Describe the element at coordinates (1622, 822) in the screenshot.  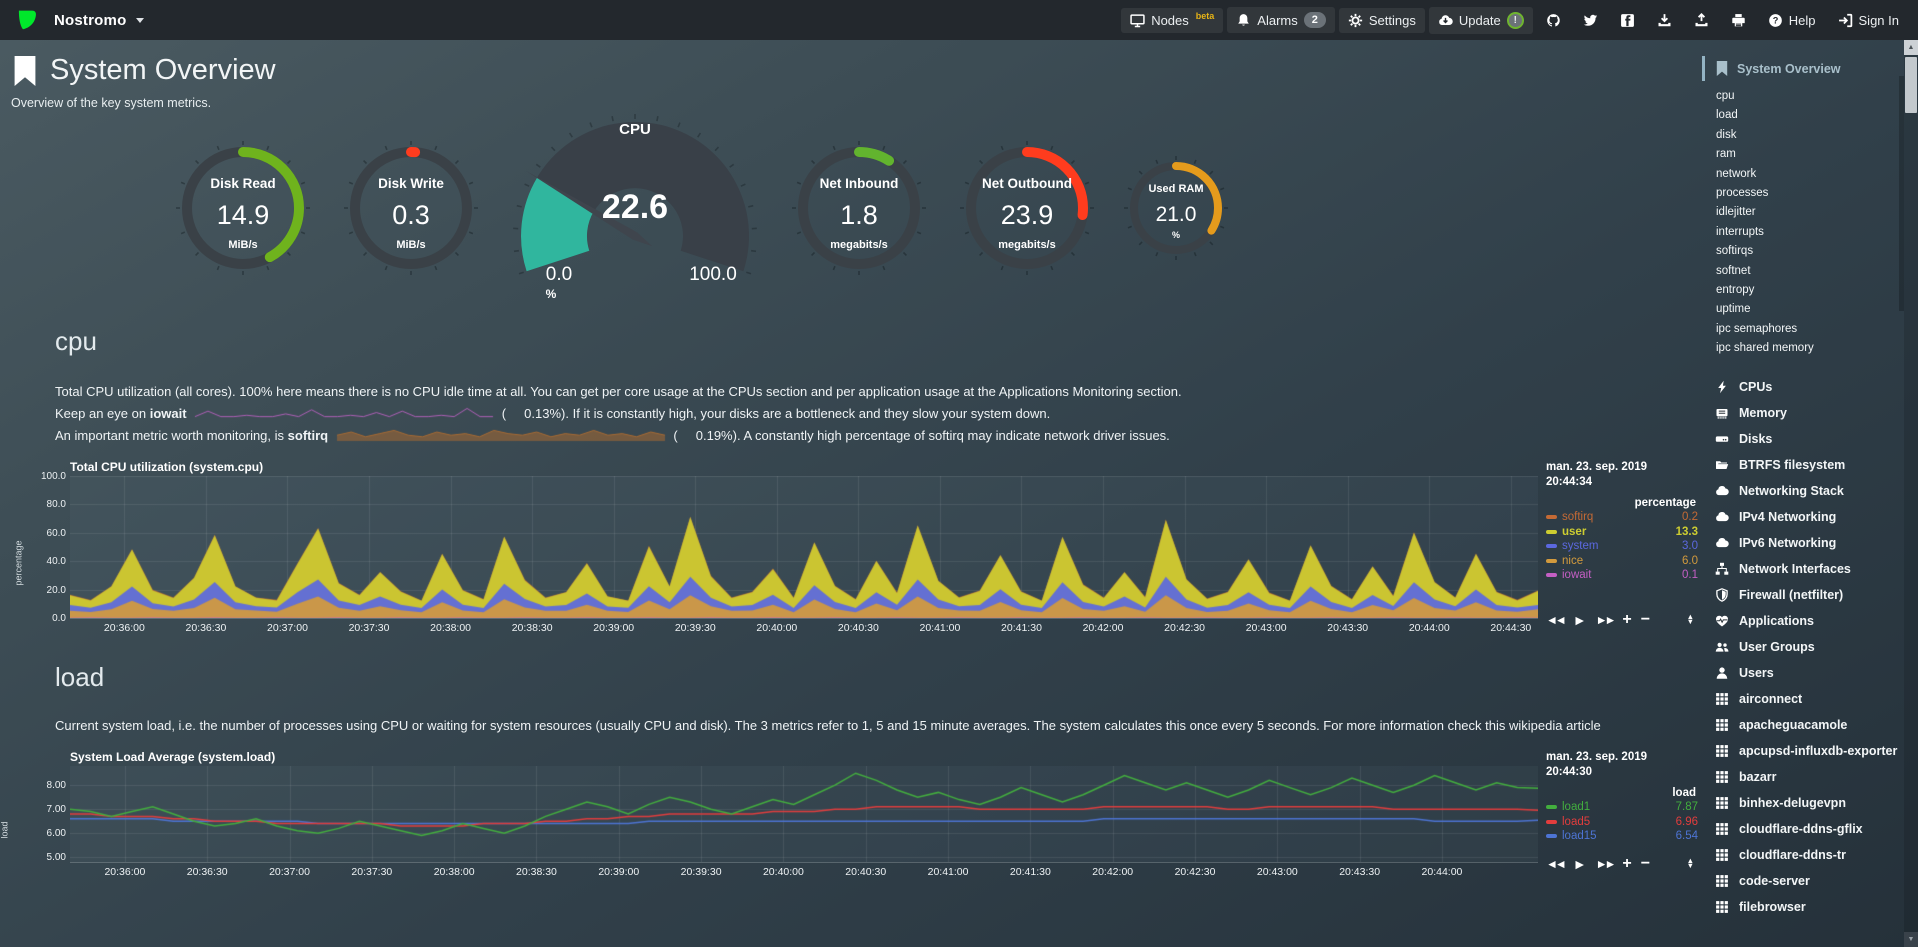
I see `legend-item-load5: load5 6.96` at that location.